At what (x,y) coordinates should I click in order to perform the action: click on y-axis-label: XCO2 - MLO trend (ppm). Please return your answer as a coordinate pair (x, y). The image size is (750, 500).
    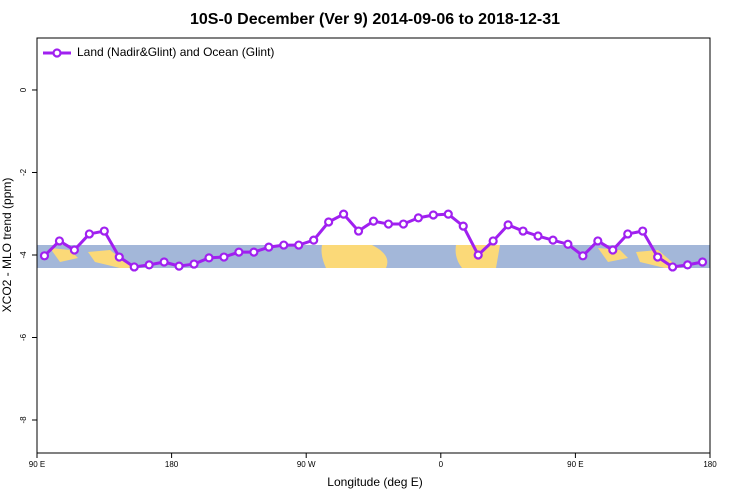
    Looking at the image, I should click on (7, 245).